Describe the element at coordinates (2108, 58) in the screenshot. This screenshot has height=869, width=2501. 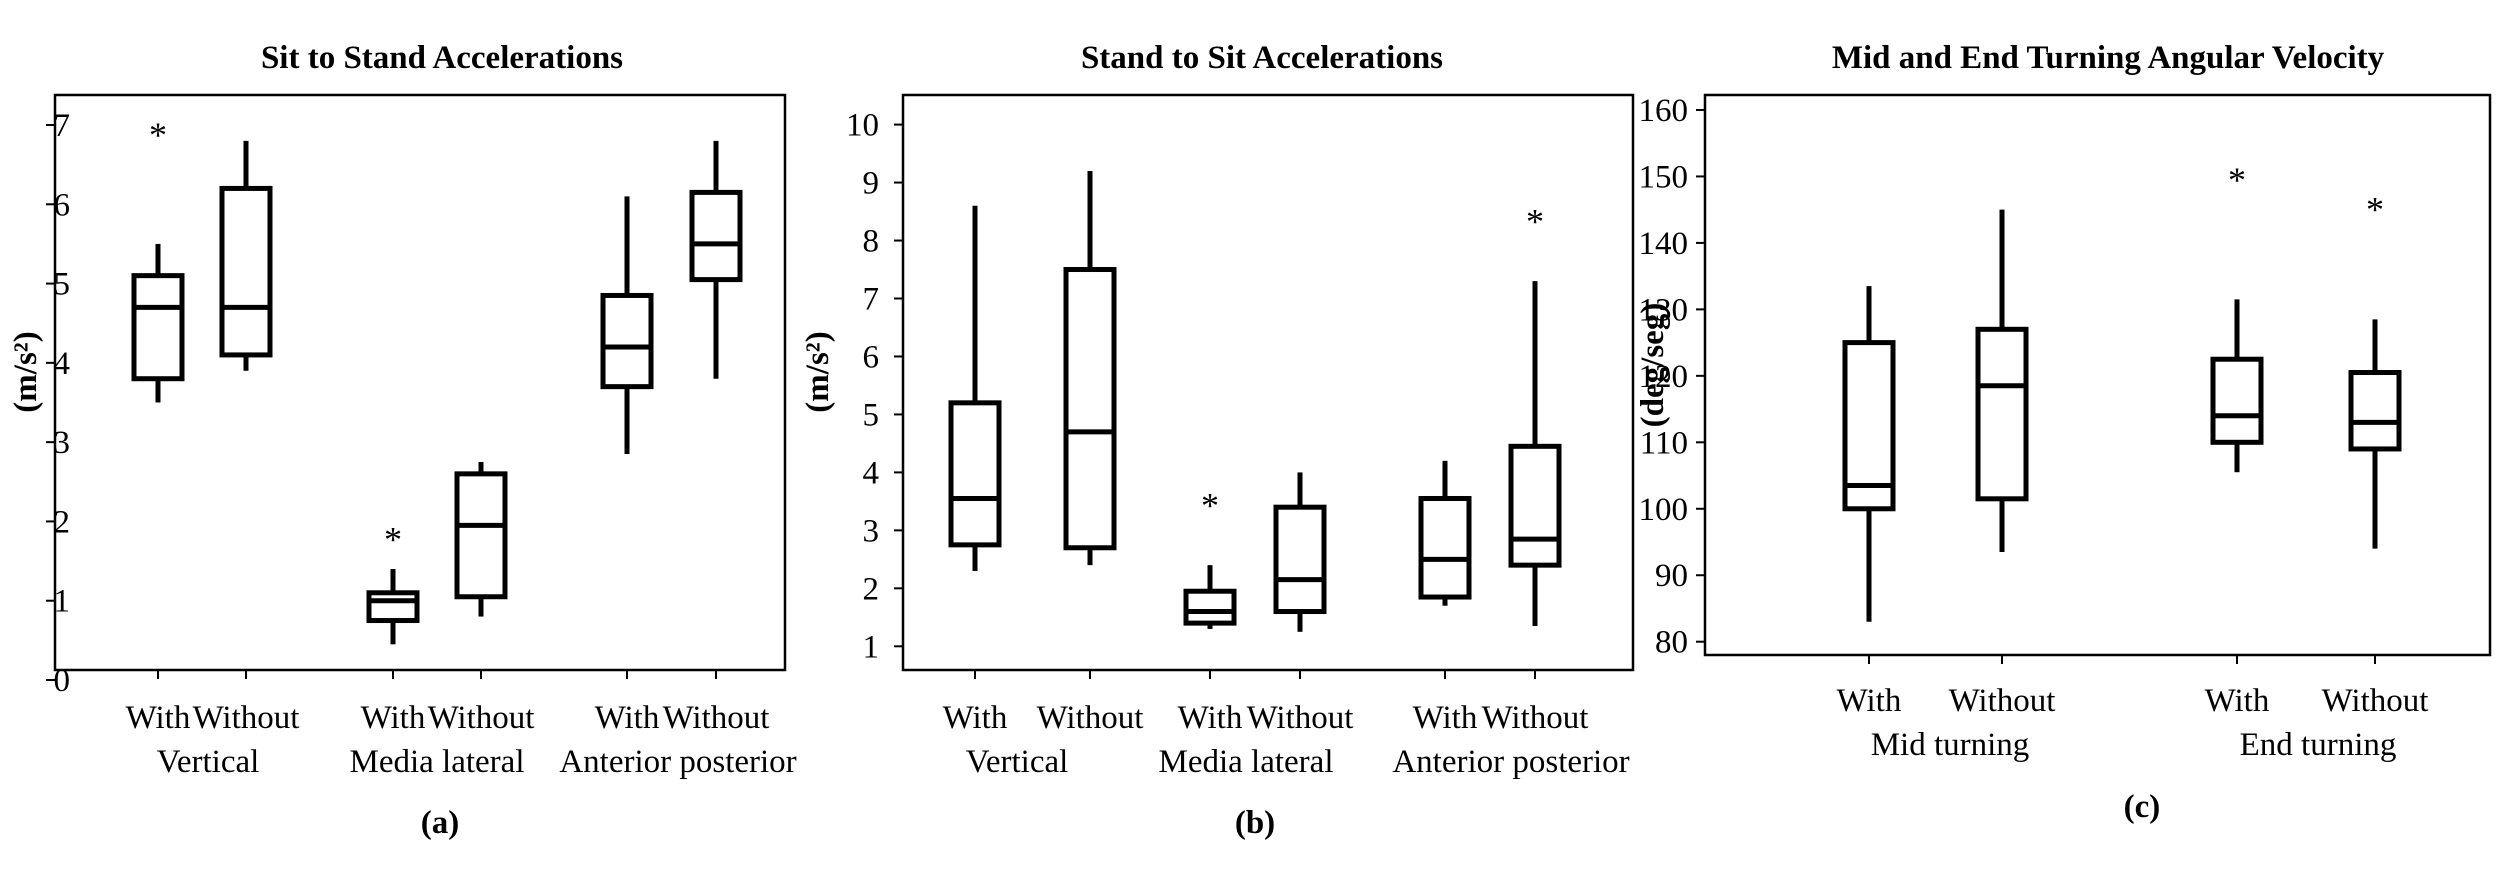
I see `chart-title: Mid and End Turning Angular Velocity` at that location.